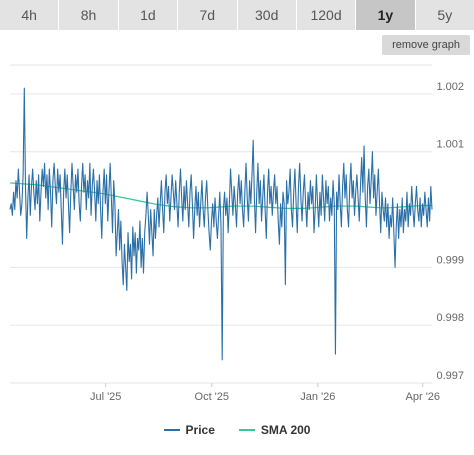 This screenshot has height=455, width=474. I want to click on tab-120d: 120d, so click(326, 15).